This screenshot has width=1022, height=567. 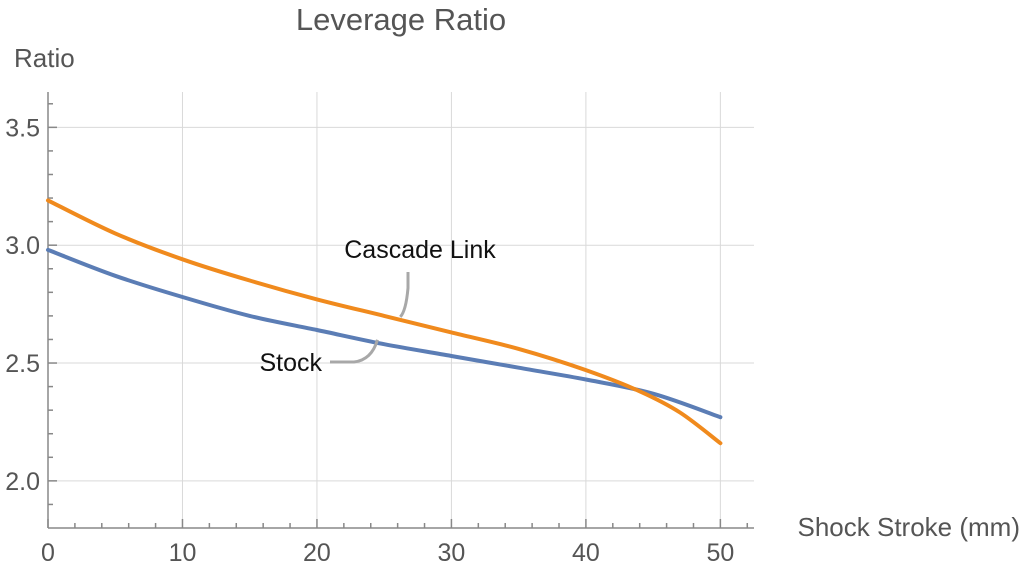 I want to click on x-tick-label: 20, so click(x=317, y=553).